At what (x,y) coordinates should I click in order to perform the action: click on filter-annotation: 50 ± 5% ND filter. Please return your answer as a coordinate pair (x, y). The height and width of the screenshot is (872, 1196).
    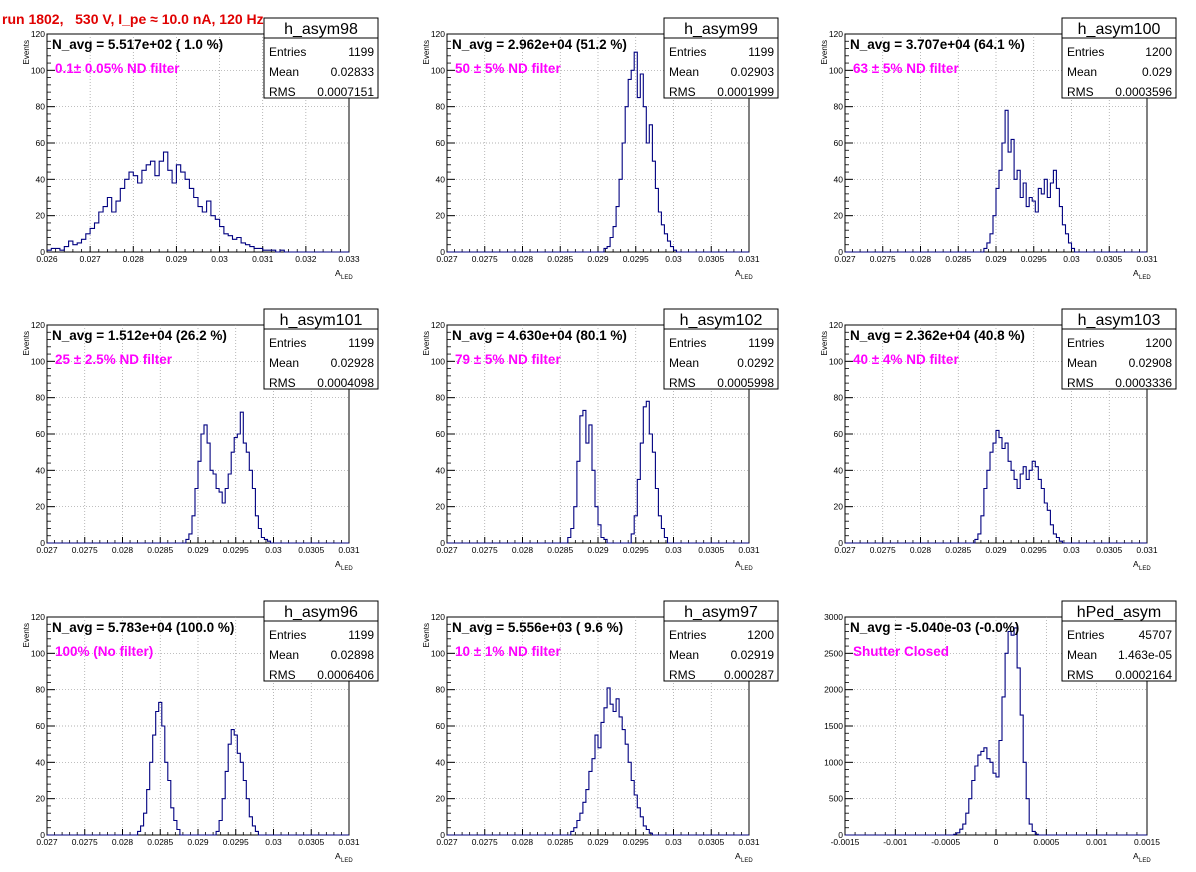
    Looking at the image, I should click on (508, 68).